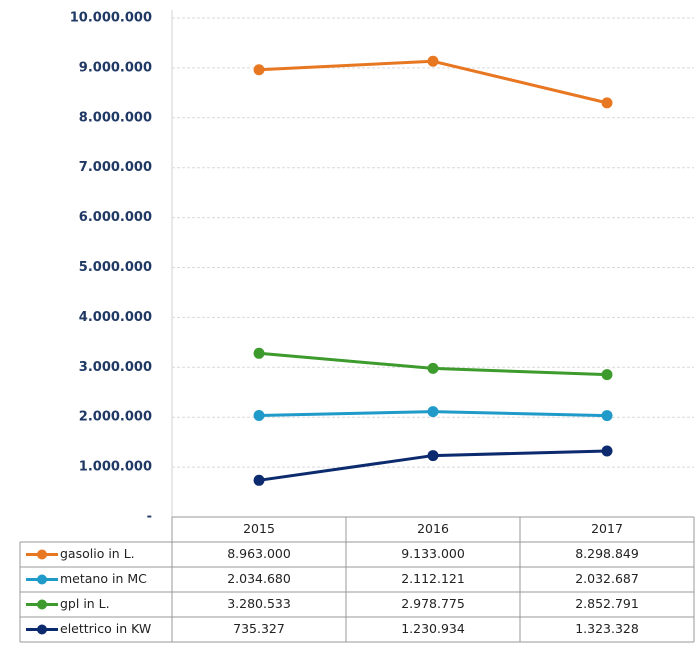 Image resolution: width=695 pixels, height=655 pixels. I want to click on y-tick-label: 4.000.000, so click(115, 317).